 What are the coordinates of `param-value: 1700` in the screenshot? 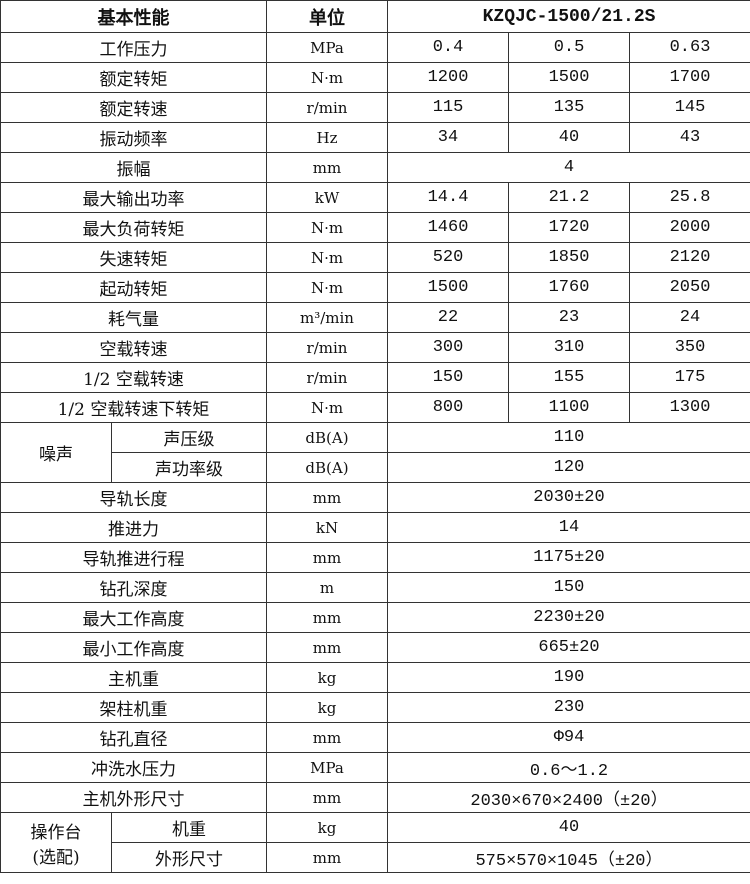 It's located at (689, 77).